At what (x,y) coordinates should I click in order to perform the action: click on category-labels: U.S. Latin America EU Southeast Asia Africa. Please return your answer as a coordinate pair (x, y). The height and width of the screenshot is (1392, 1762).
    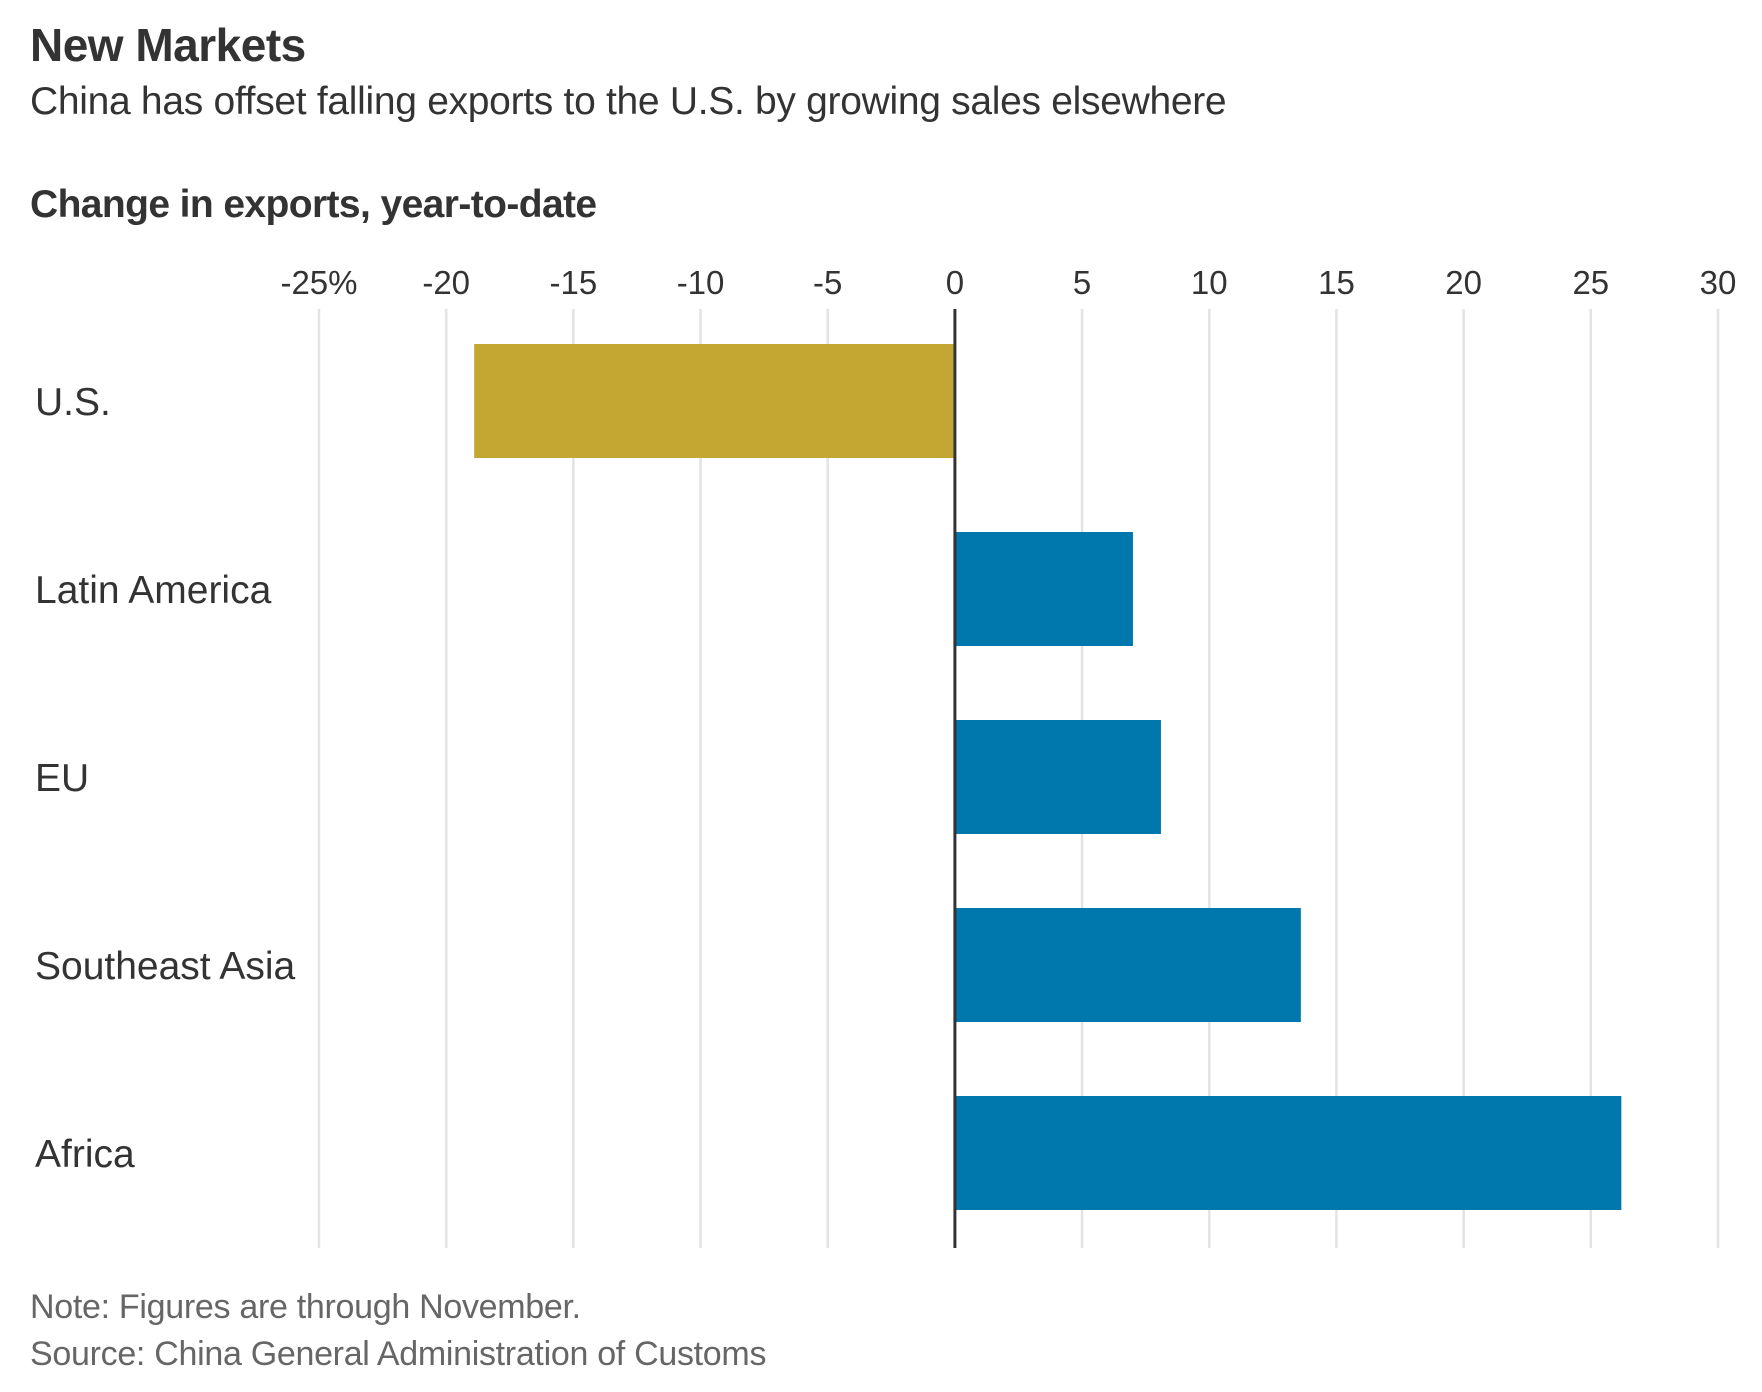
    Looking at the image, I should click on (165, 778).